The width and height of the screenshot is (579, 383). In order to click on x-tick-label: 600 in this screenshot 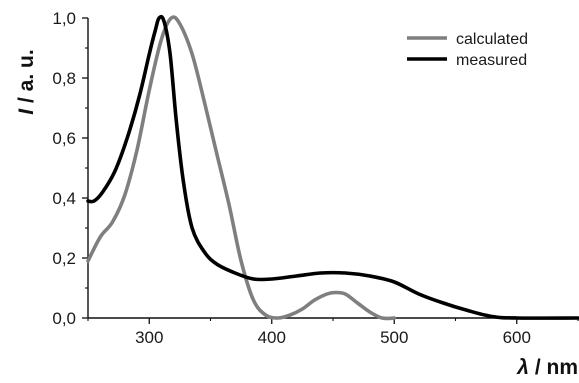, I will do `click(517, 337)`.